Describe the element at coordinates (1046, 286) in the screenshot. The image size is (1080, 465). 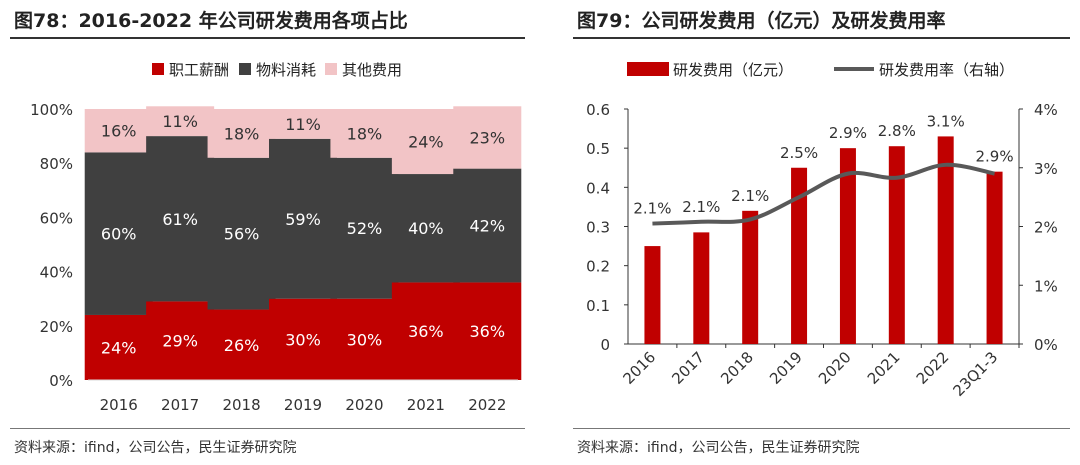
I see `right-y-tick-label: 1%` at that location.